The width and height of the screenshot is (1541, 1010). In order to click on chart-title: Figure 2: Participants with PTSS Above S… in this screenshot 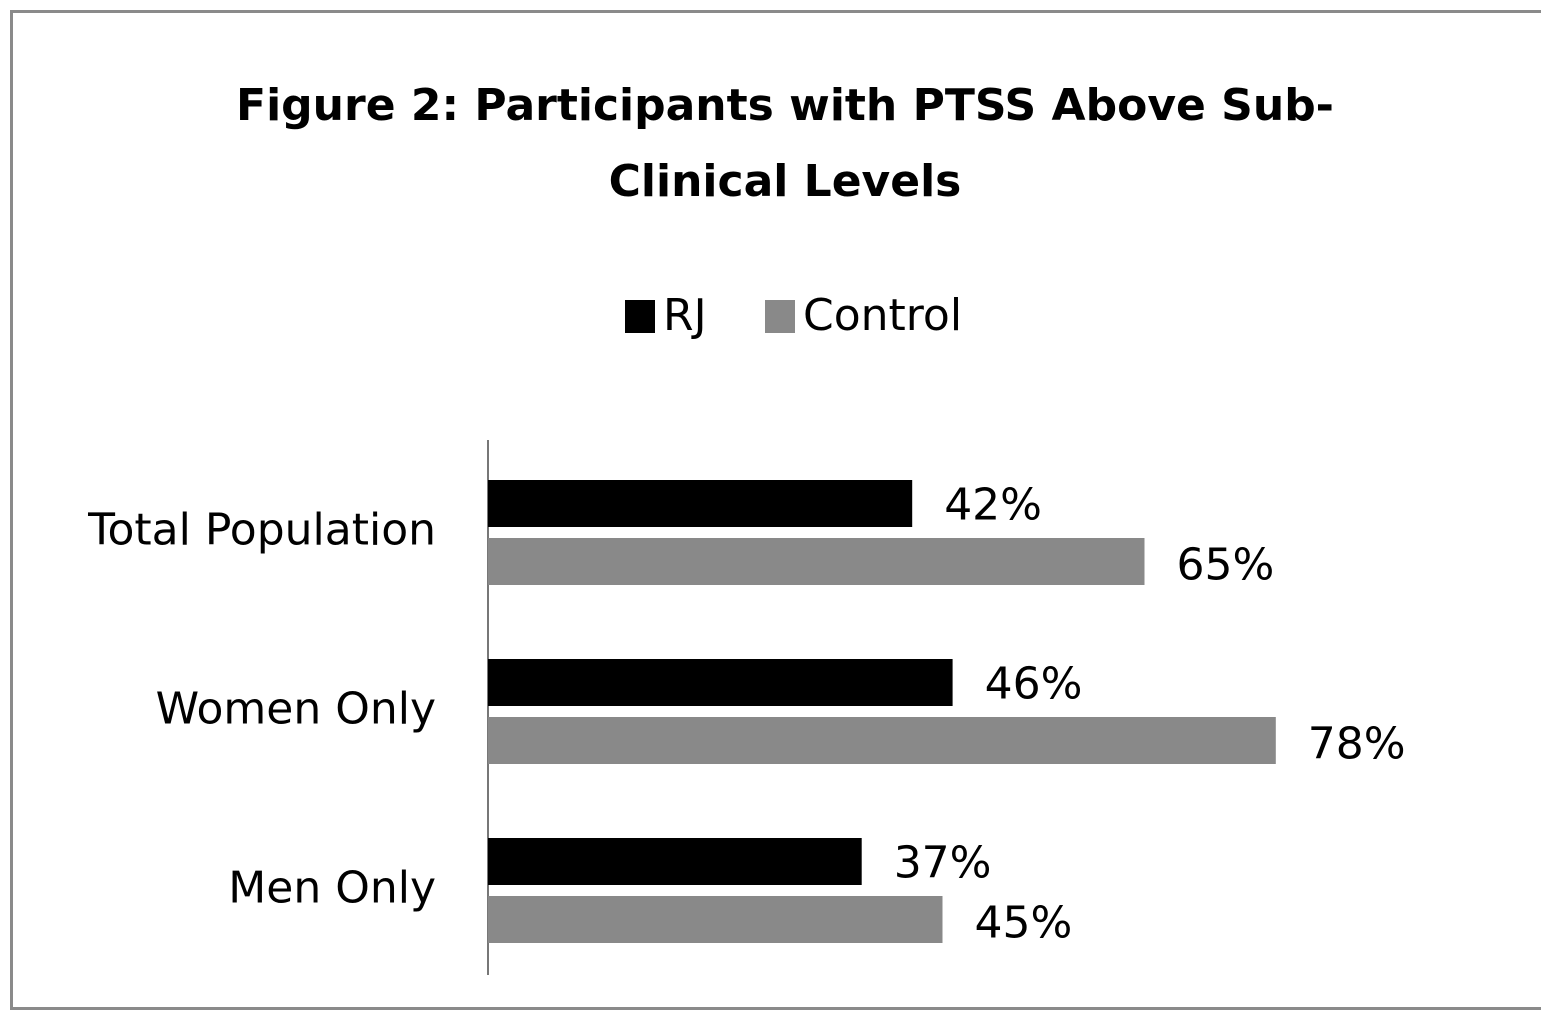, I will do `click(785, 143)`.